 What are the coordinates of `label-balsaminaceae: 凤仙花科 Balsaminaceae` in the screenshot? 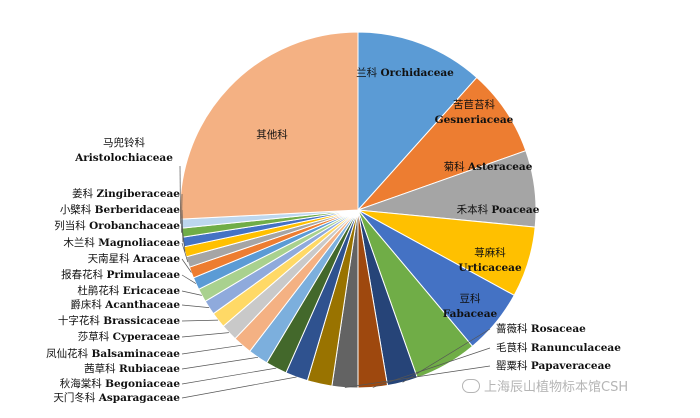 It's located at (113, 353).